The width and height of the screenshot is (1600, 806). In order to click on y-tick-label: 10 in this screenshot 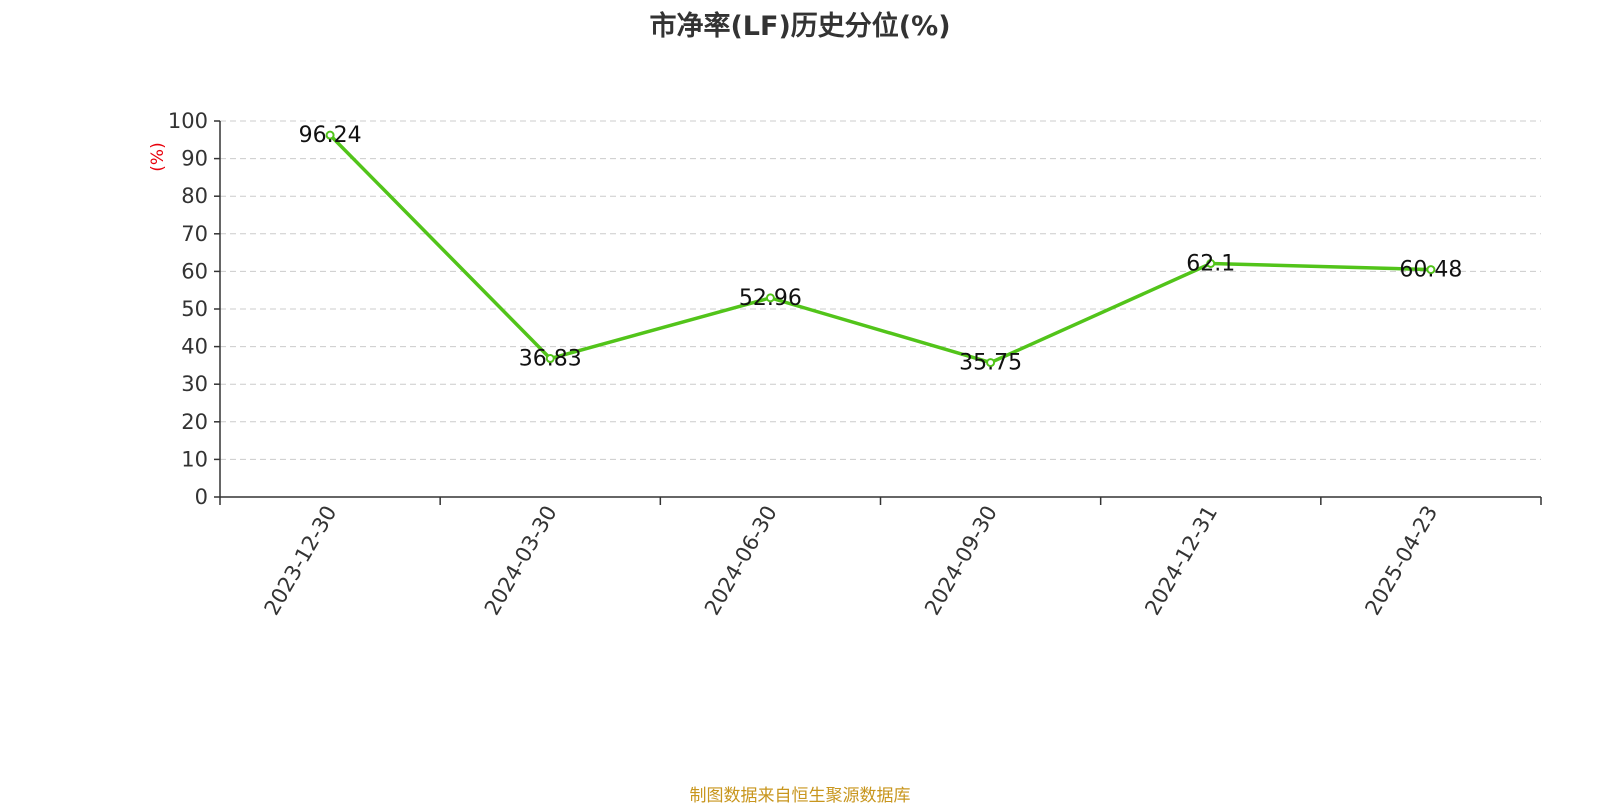, I will do `click(194, 459)`.